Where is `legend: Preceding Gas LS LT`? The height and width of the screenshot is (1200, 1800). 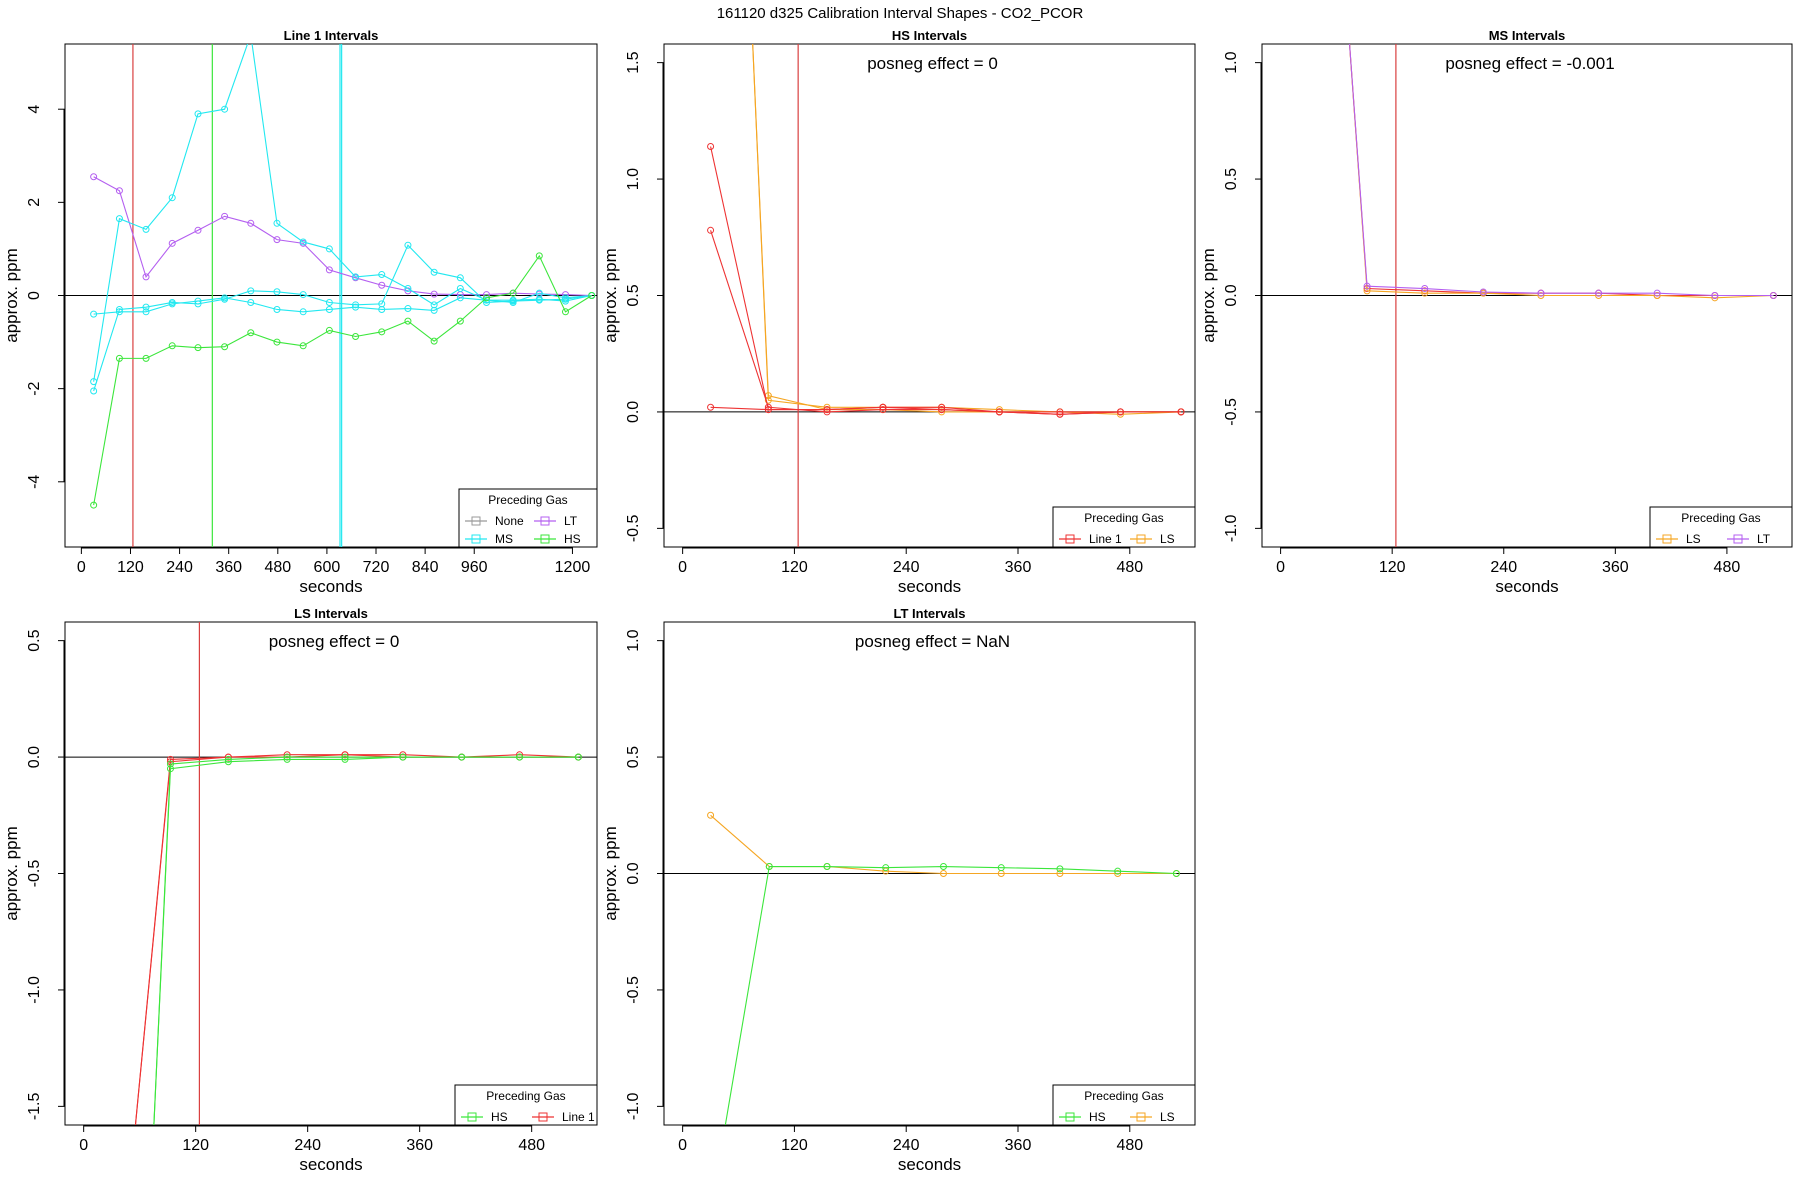 legend: Preceding Gas LS LT is located at coordinates (1721, 527).